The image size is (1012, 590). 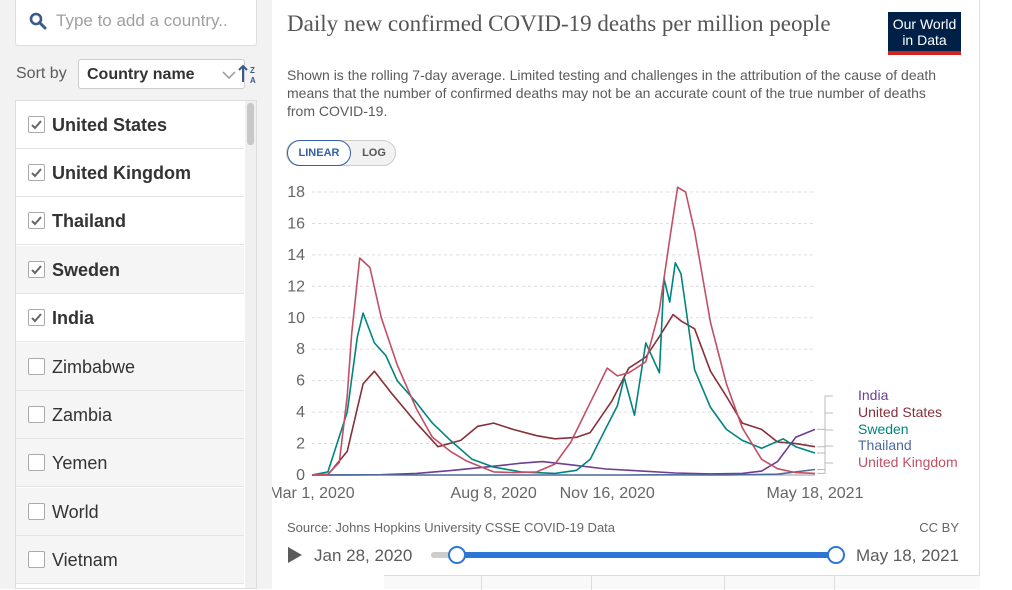 I want to click on sort-order-icon: Z A, so click(x=249, y=74).